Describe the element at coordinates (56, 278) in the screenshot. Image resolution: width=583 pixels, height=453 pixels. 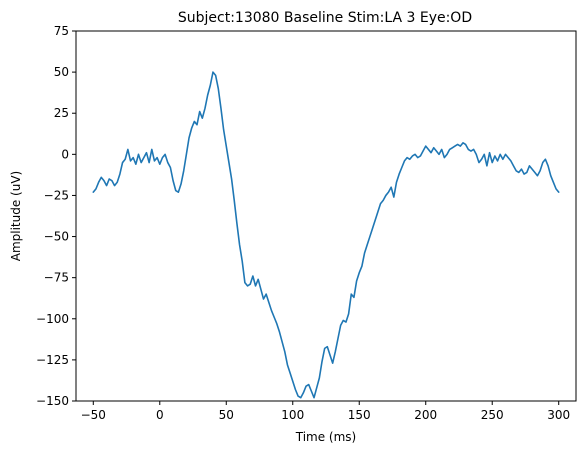
I see `y-tick-label: −75` at that location.